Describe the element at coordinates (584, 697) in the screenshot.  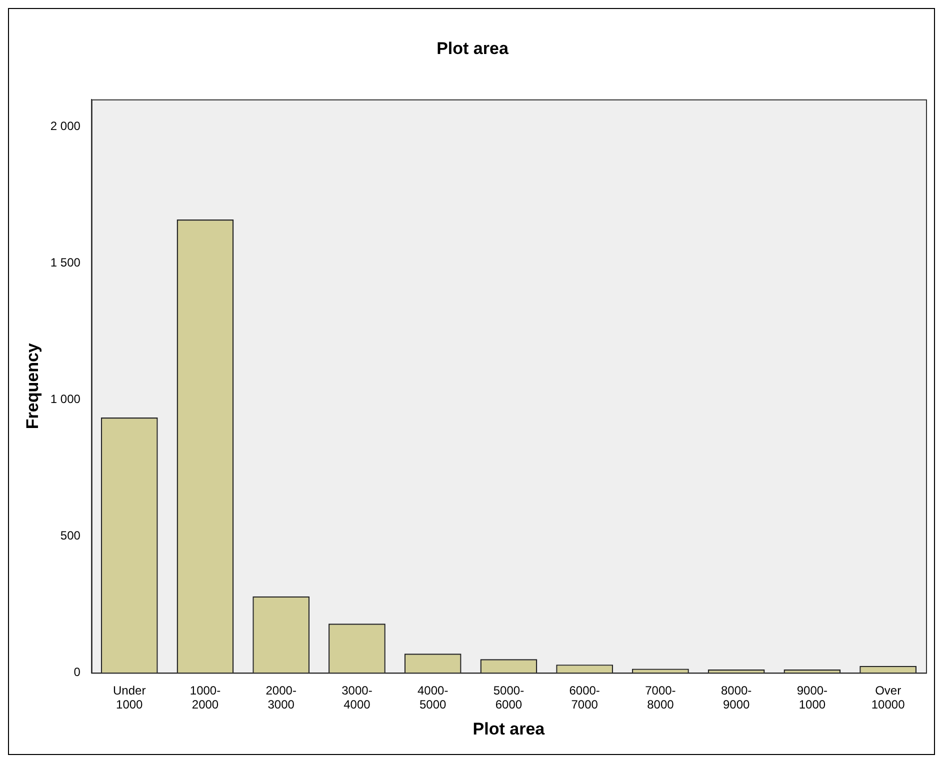
I see `x-tick-label: 6000- 7000` at that location.